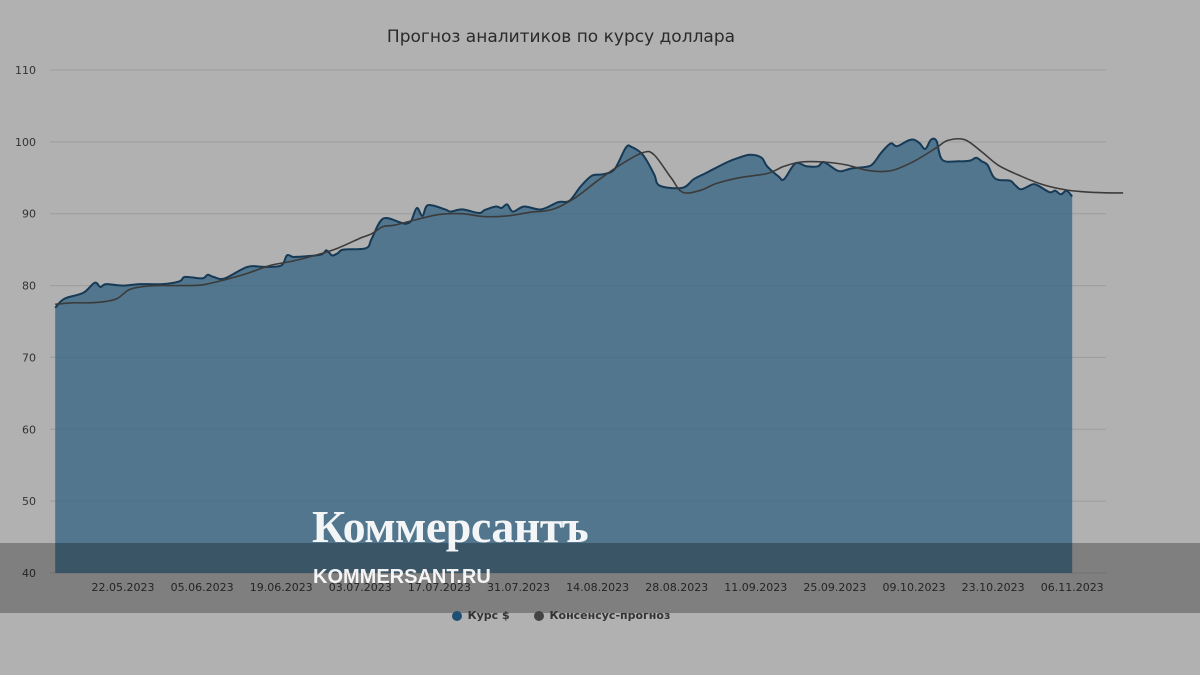  I want to click on x-tick-label: 22.05.2023, so click(123, 587).